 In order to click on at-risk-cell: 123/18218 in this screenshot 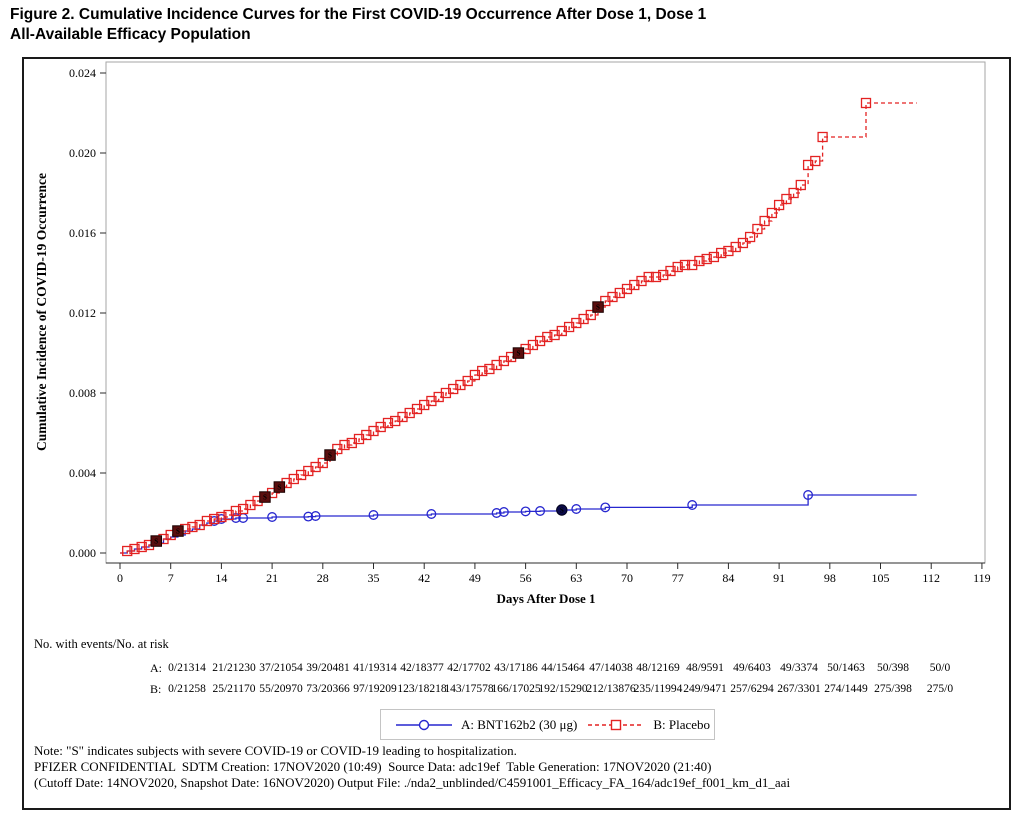, I will do `click(422, 689)`.